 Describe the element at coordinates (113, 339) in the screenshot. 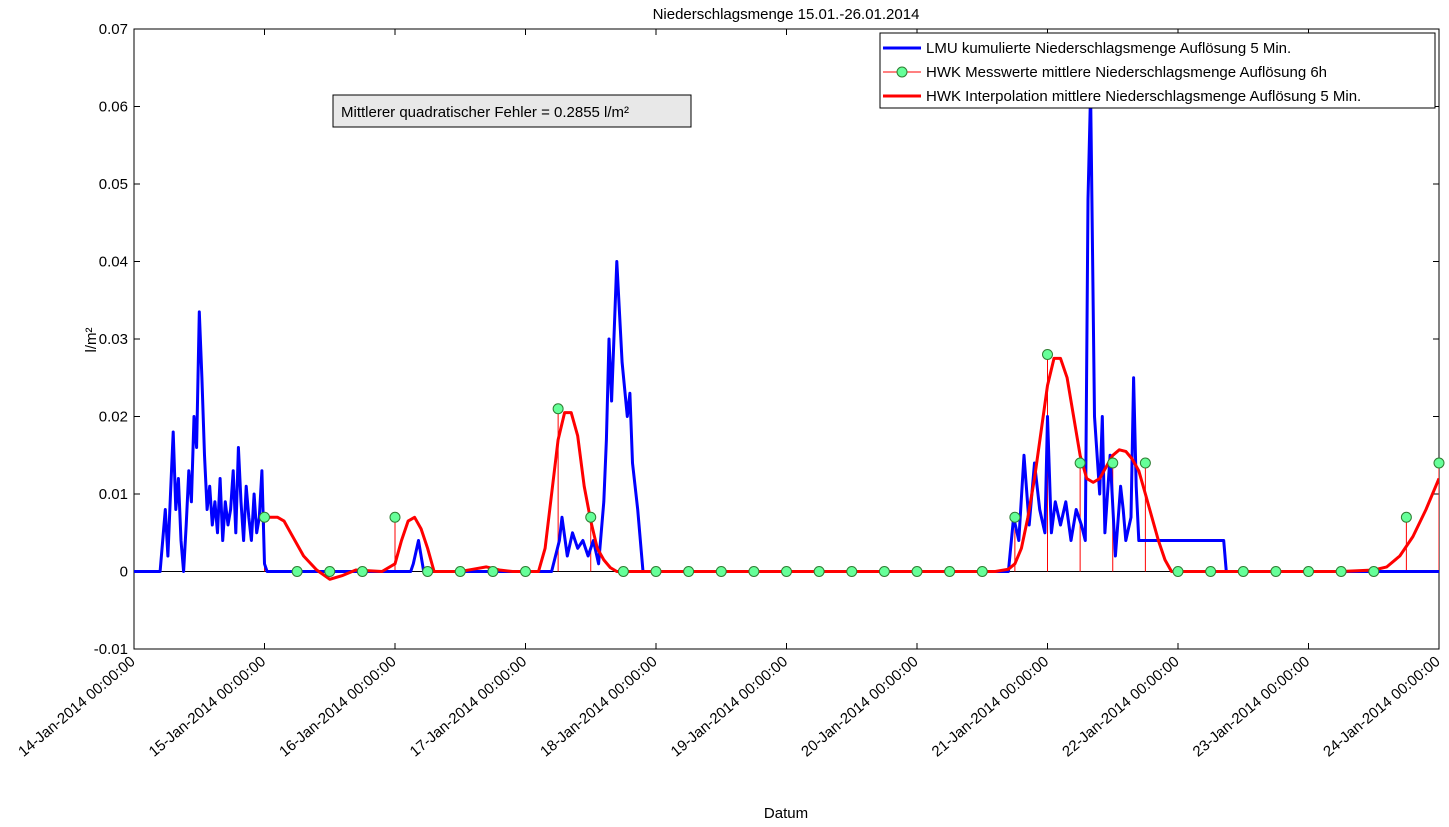

I see `y-tick-label: 0.03` at that location.